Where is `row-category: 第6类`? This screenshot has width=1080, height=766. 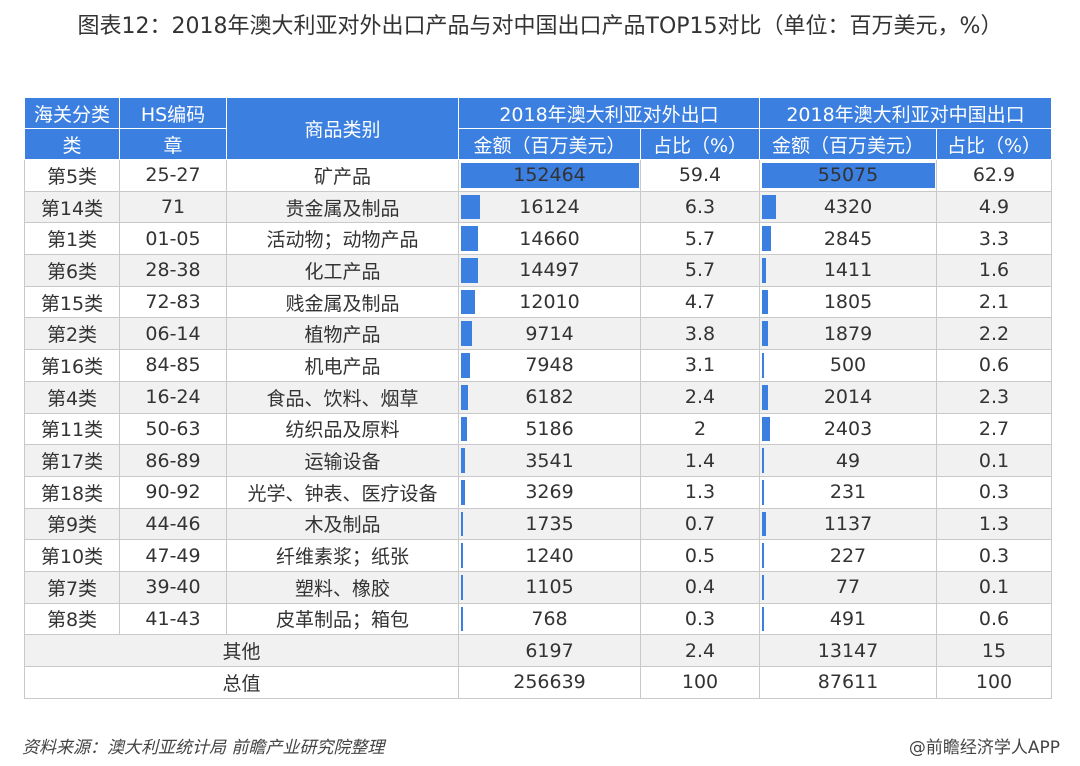
row-category: 第6类 is located at coordinates (72, 270).